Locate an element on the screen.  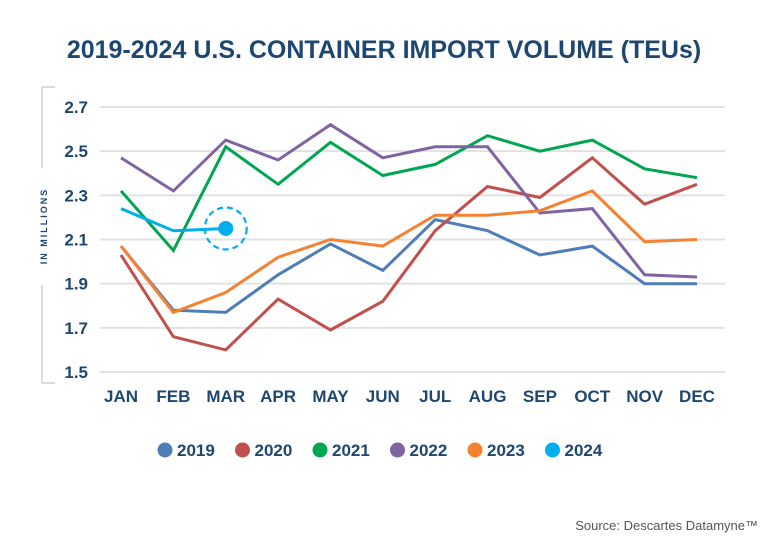
legend-label: 2019 is located at coordinates (196, 450).